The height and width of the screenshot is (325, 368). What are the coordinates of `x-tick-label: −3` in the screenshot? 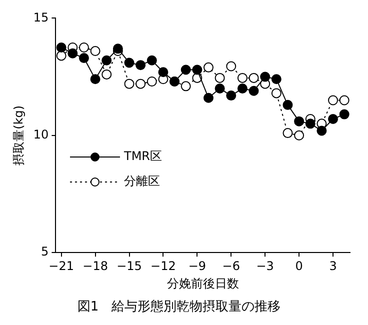 It's located at (265, 265).